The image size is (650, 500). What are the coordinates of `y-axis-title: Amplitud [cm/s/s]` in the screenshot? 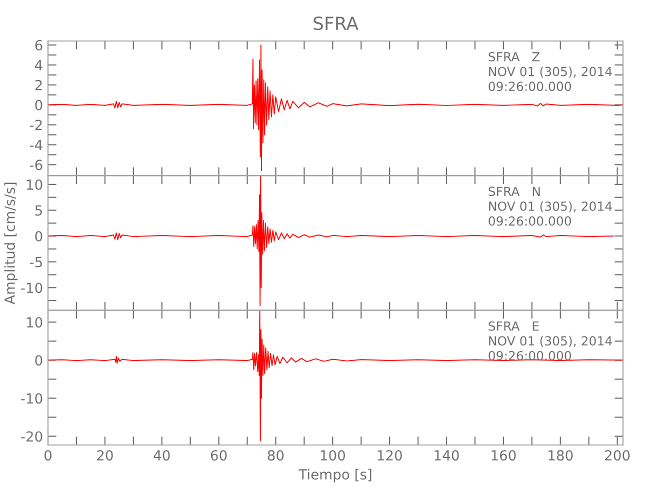 It's located at (11, 243).